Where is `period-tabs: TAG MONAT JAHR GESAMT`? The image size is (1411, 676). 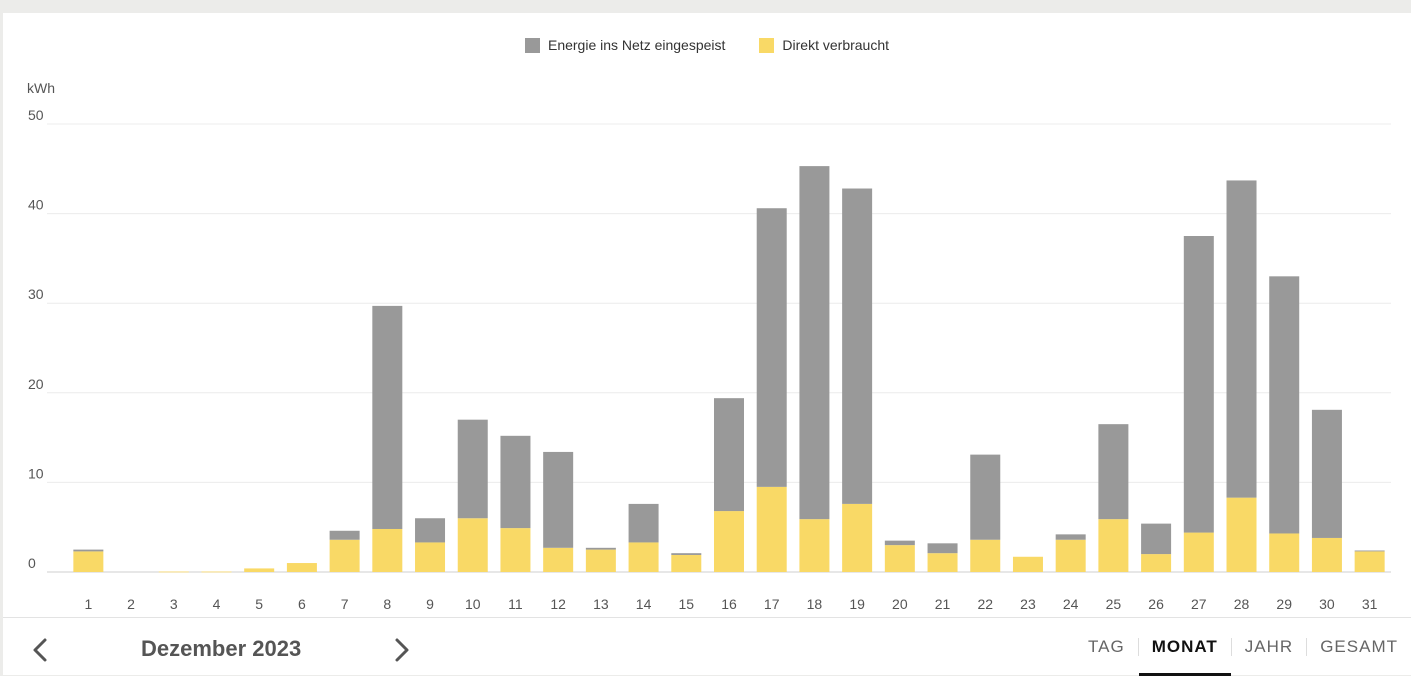 period-tabs: TAG MONAT JAHR GESAMT is located at coordinates (1243, 647).